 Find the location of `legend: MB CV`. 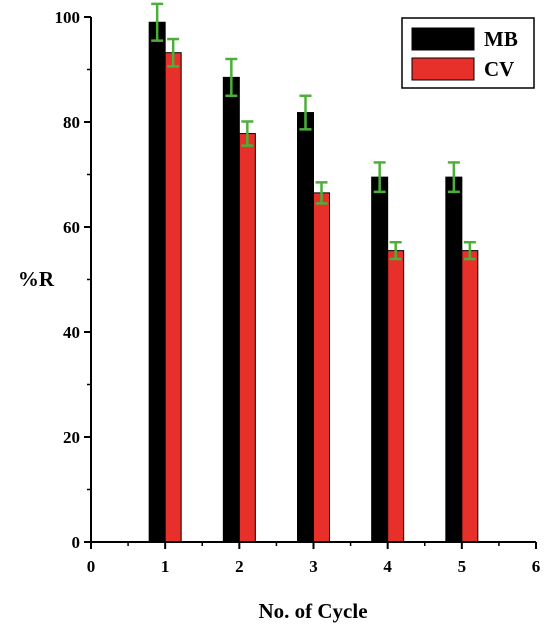

legend: MB CV is located at coordinates (468, 53).